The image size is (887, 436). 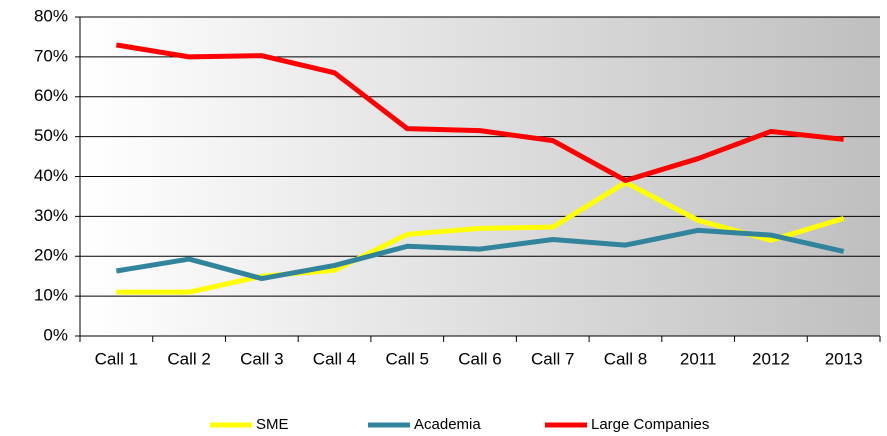 I want to click on x-tick-label: 2011, so click(x=698, y=358).